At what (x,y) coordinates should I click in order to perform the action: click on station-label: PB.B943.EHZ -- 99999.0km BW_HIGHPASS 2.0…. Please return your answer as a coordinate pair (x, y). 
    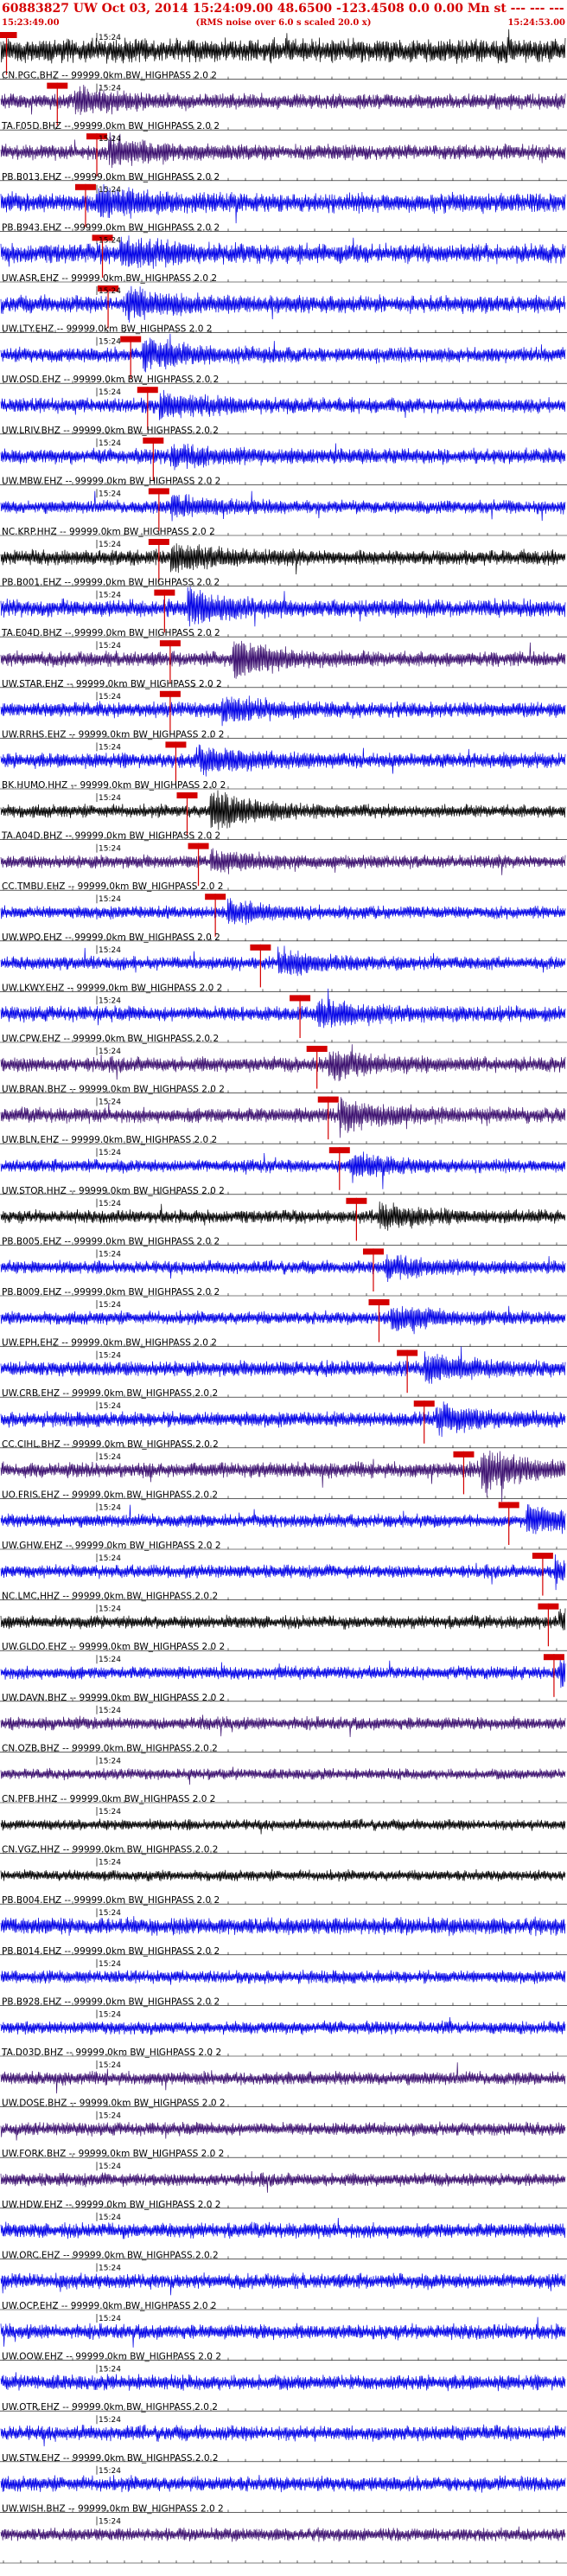
    Looking at the image, I should click on (111, 227).